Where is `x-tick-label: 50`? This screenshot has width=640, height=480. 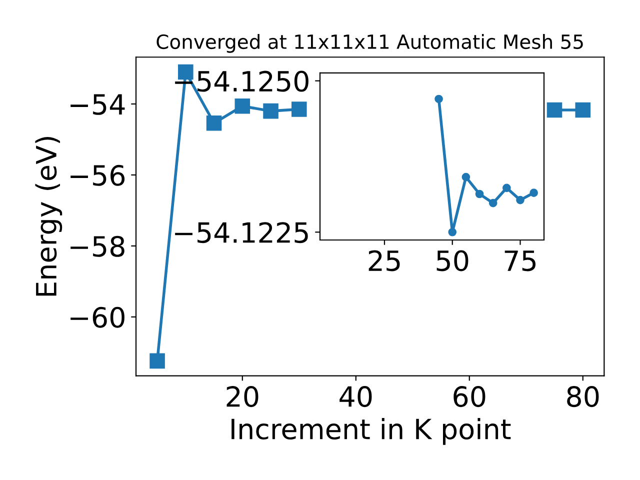 x-tick-label: 50 is located at coordinates (452, 261).